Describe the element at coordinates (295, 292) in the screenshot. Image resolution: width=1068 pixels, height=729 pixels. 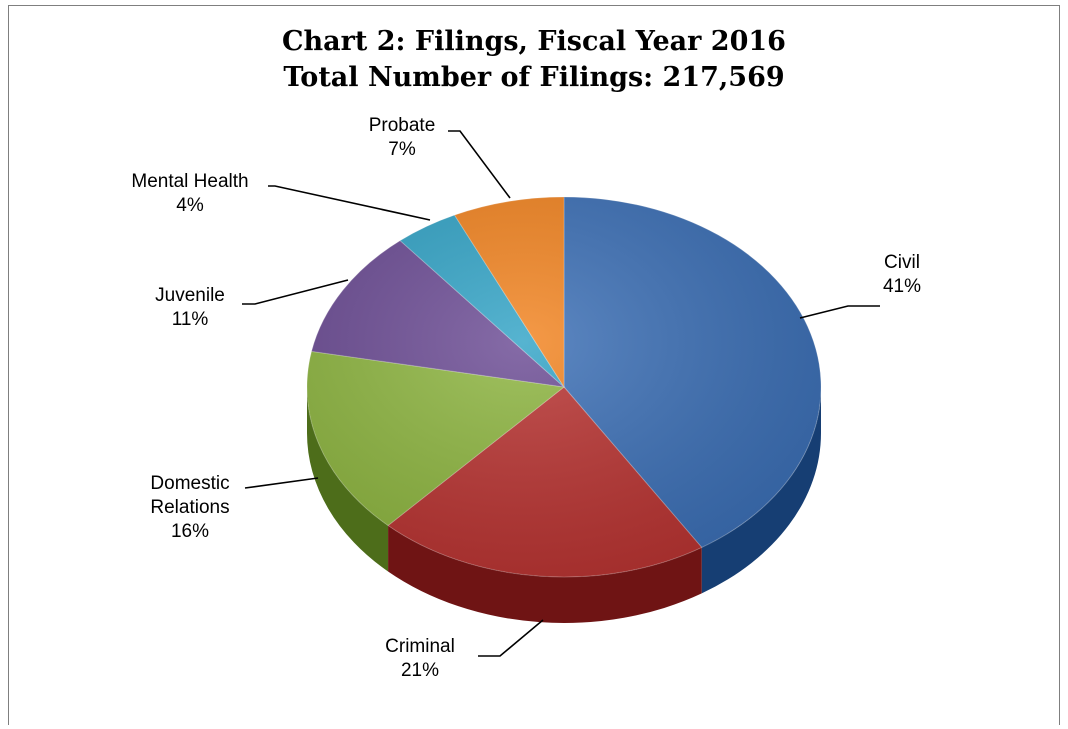
I see `leader-line-juvenile` at that location.